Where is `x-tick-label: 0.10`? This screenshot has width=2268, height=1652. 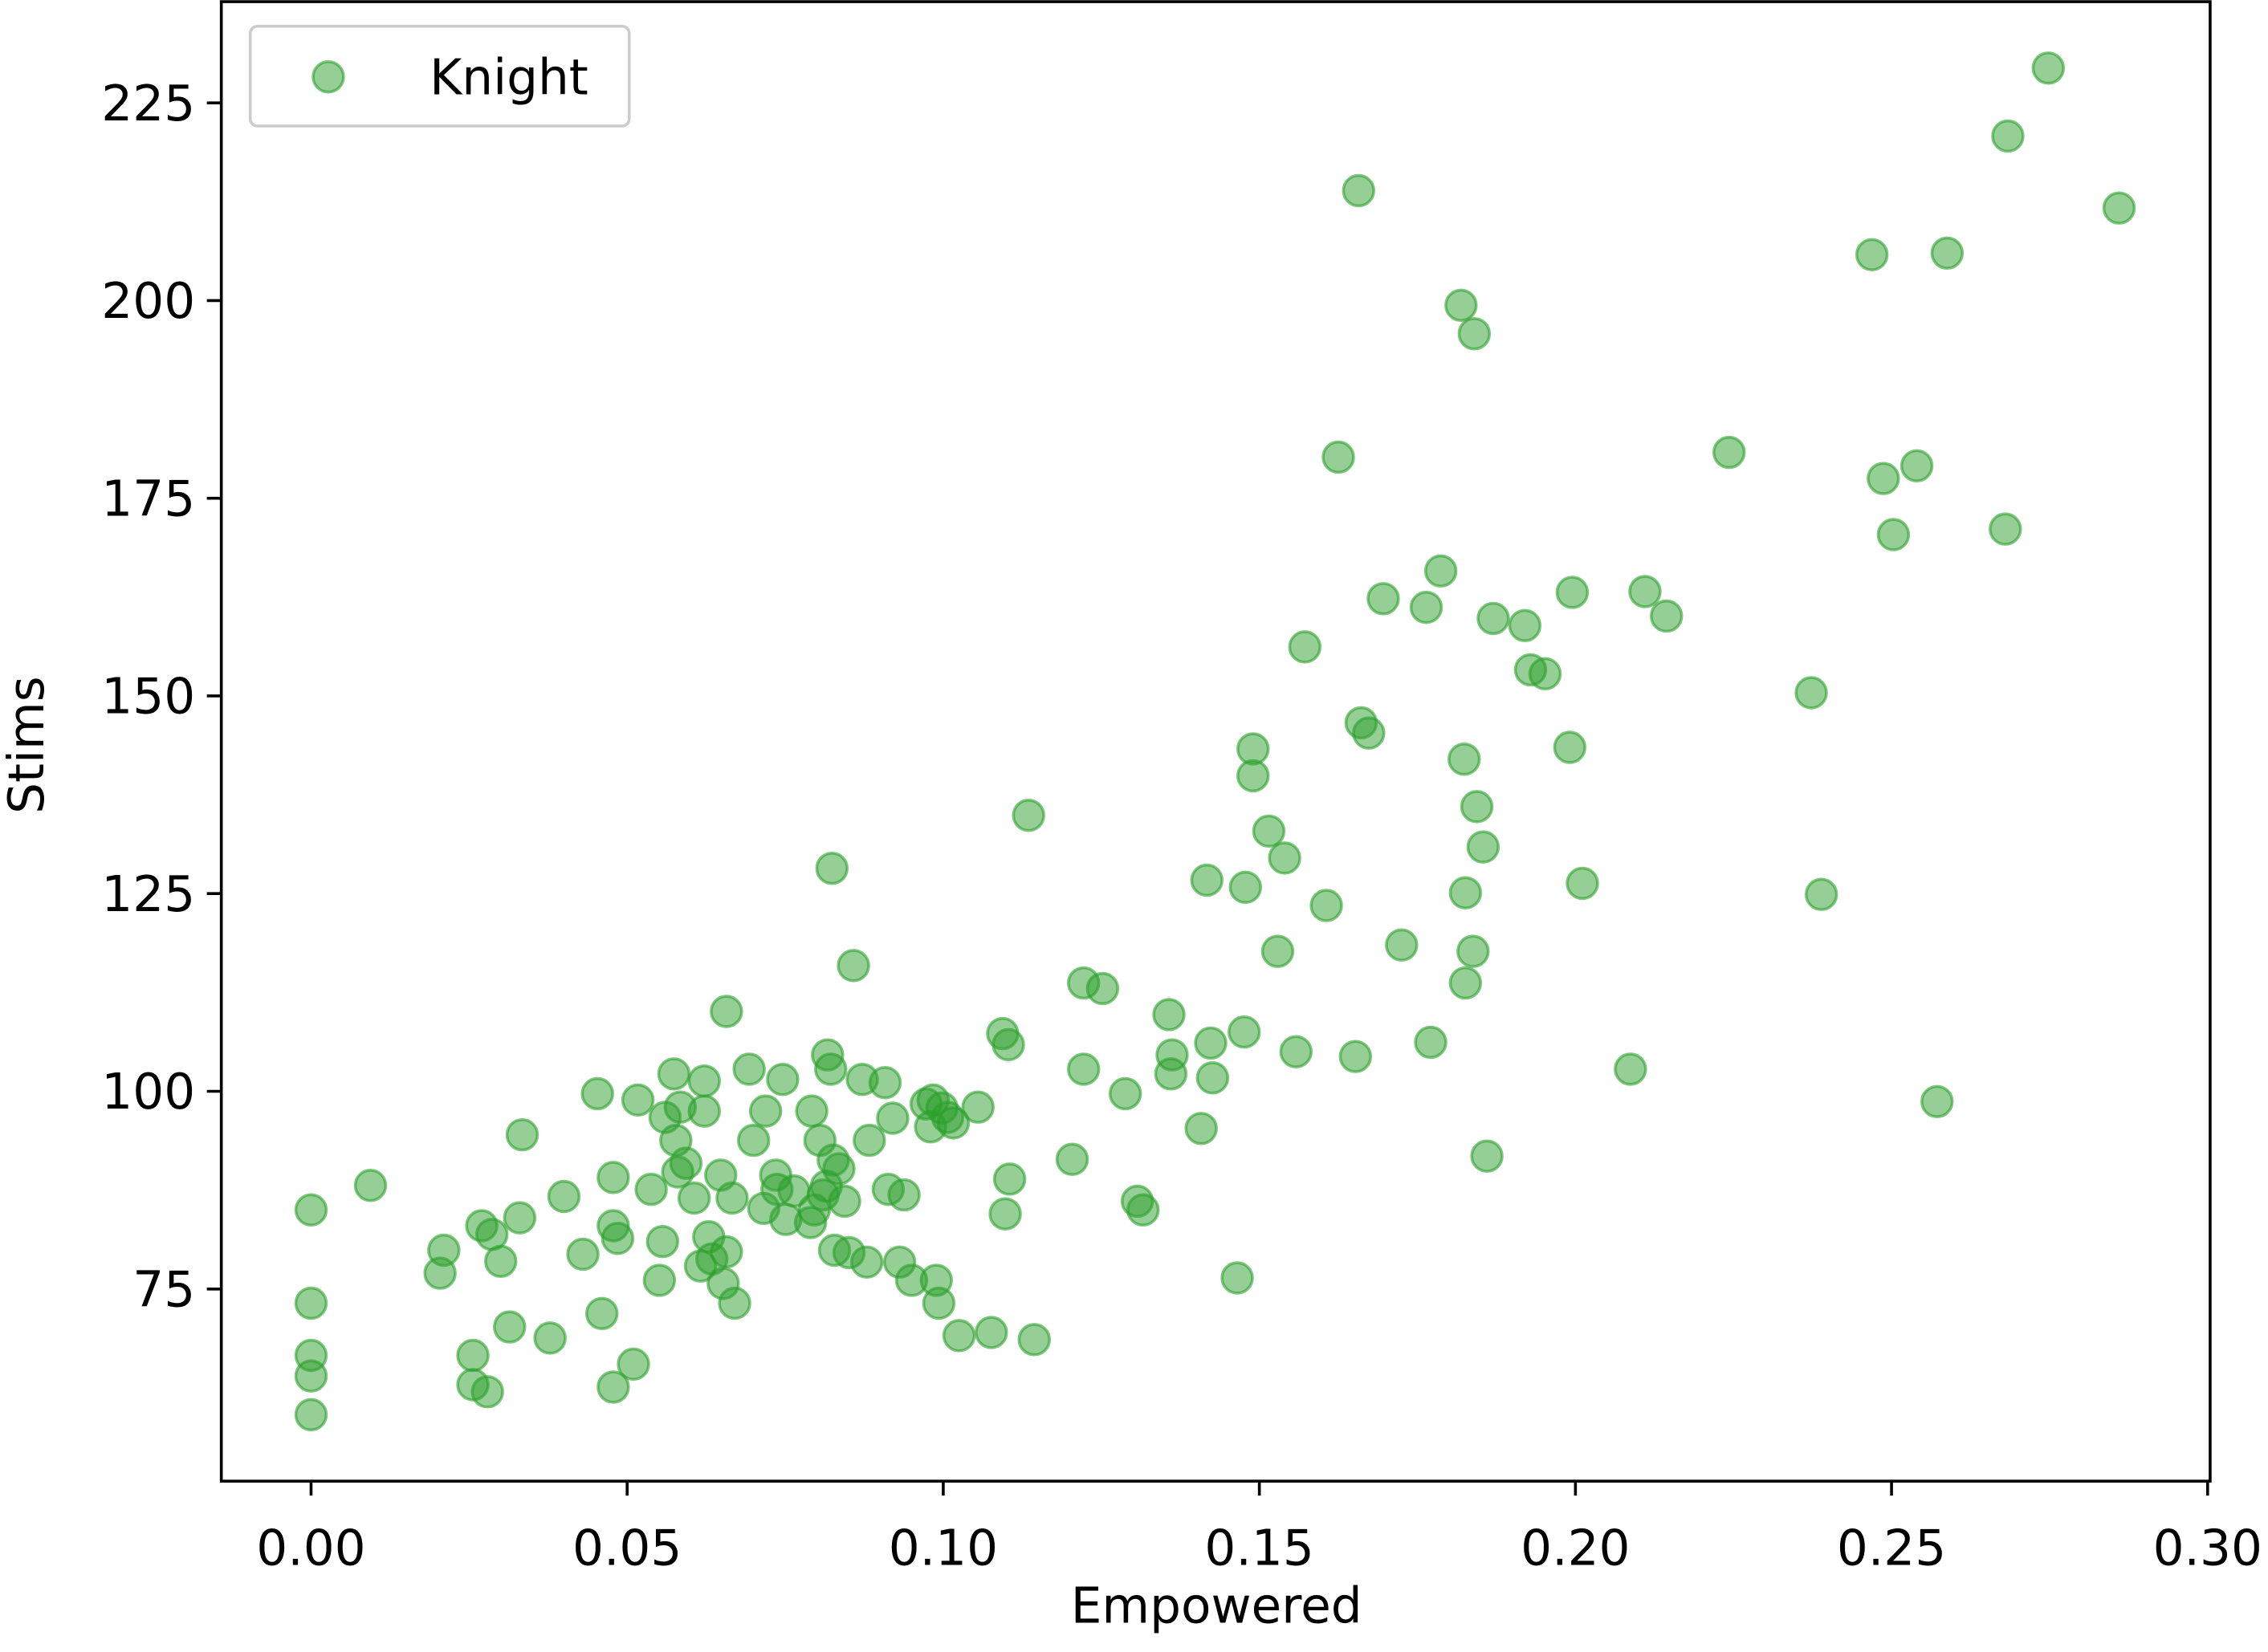
x-tick-label: 0.10 is located at coordinates (943, 1548).